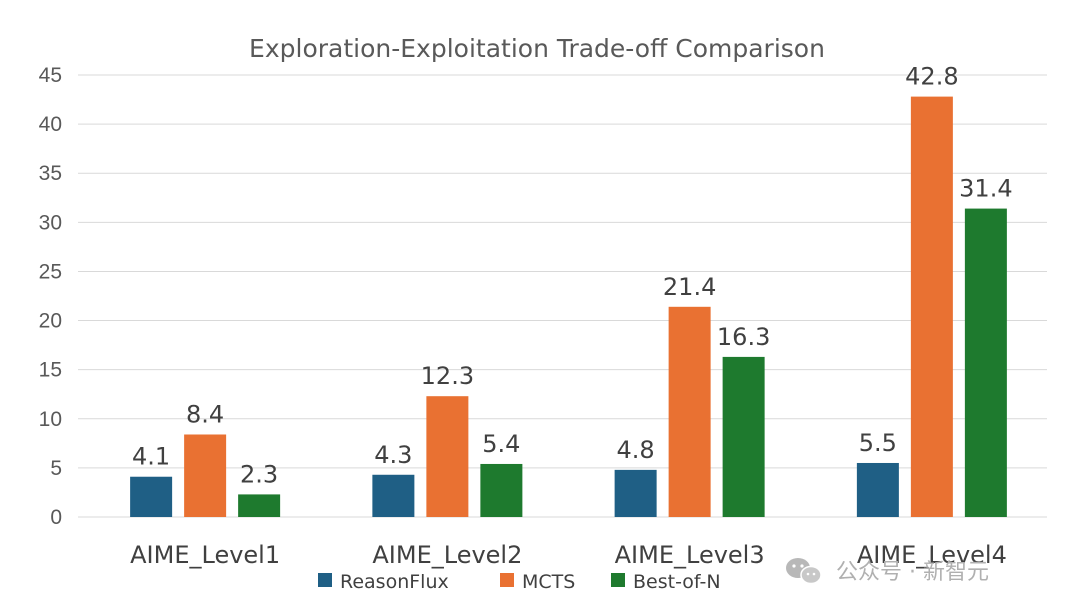  I want to click on y-tick-label: 45, so click(50, 75).